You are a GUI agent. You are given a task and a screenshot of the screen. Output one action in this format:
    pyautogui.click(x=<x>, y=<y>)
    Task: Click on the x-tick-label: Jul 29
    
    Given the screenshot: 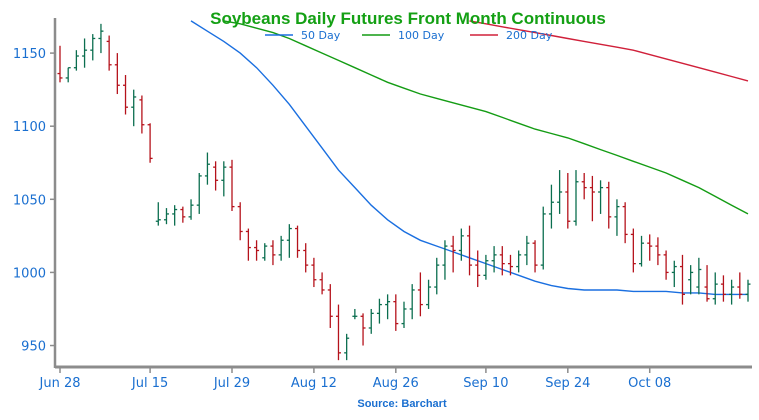 What is the action you would take?
    pyautogui.click(x=231, y=383)
    